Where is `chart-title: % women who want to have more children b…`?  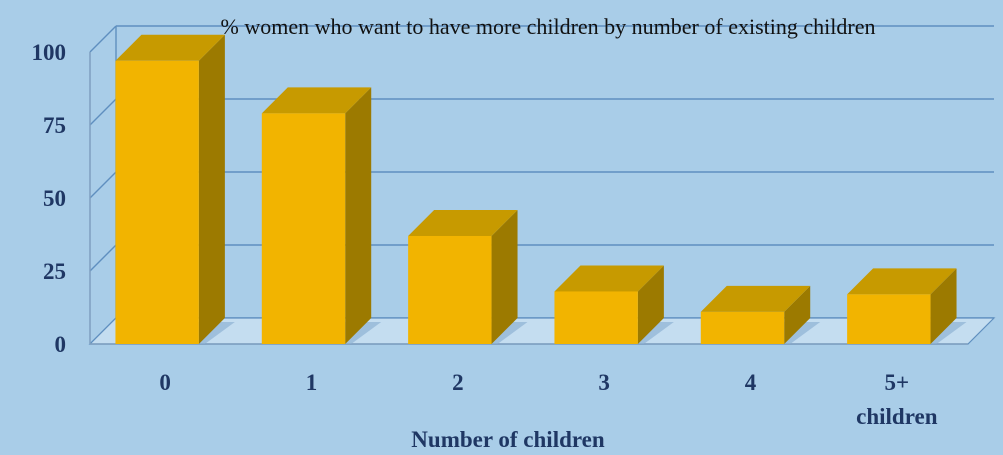
chart-title: % women who want to have more children b… is located at coordinates (548, 26).